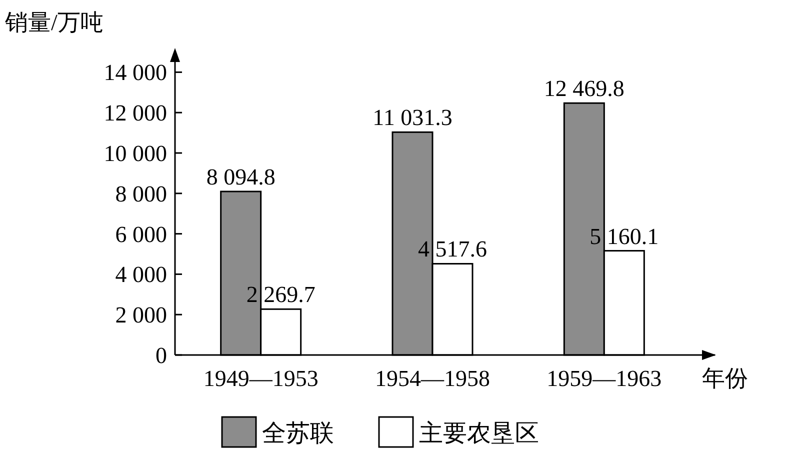 The width and height of the screenshot is (785, 463). Describe the element at coordinates (432, 378) in the screenshot. I see `x-tick-label: 1954—1958` at that location.